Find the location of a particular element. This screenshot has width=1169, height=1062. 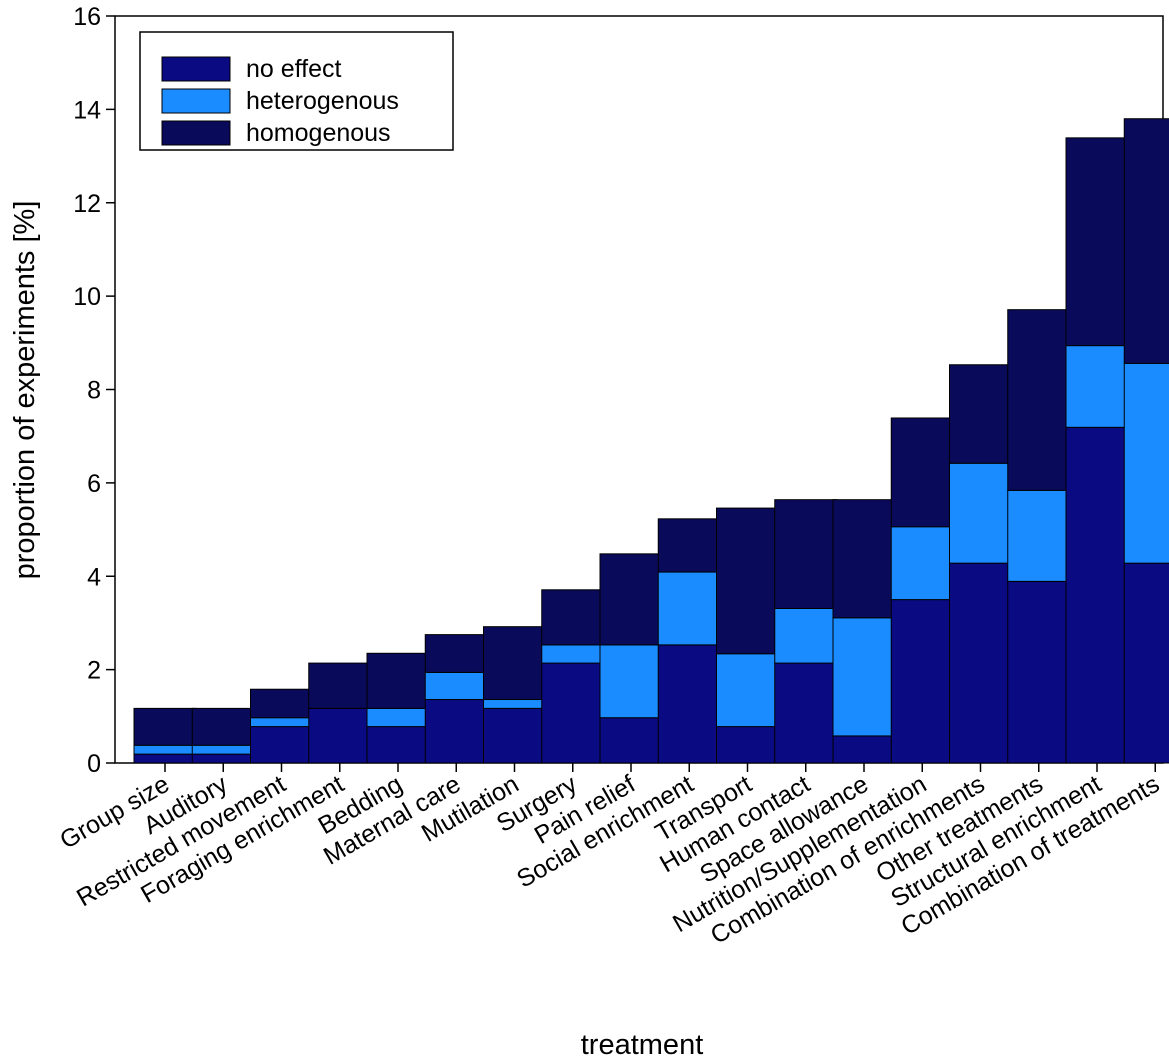

legend-label: homogenous is located at coordinates (318, 133).